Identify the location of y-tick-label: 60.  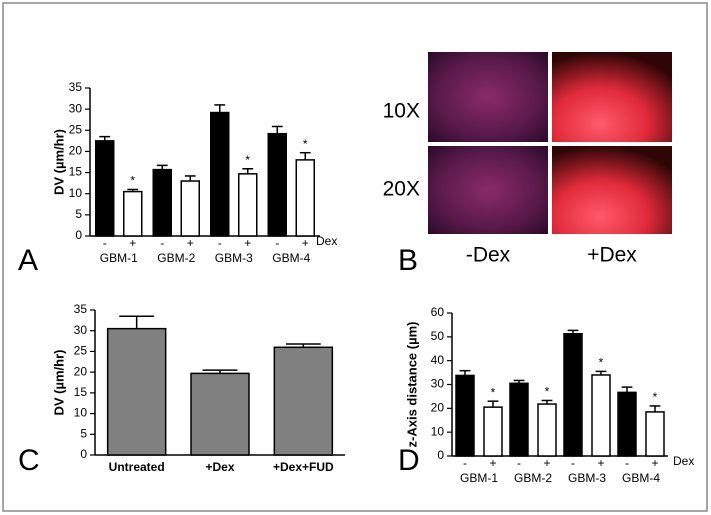
(438, 312).